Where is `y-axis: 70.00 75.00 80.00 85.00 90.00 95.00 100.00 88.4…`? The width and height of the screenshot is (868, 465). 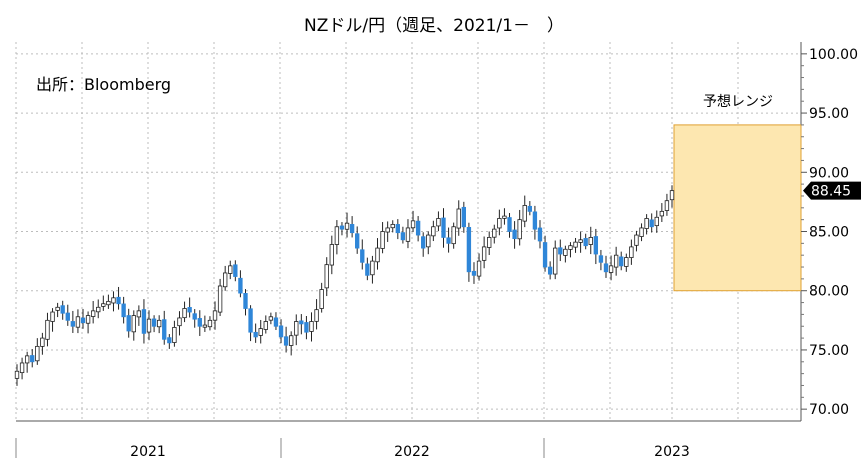
y-axis: 70.00 75.00 80.00 85.00 90.00 95.00 100.00 88.4… is located at coordinates (831, 232).